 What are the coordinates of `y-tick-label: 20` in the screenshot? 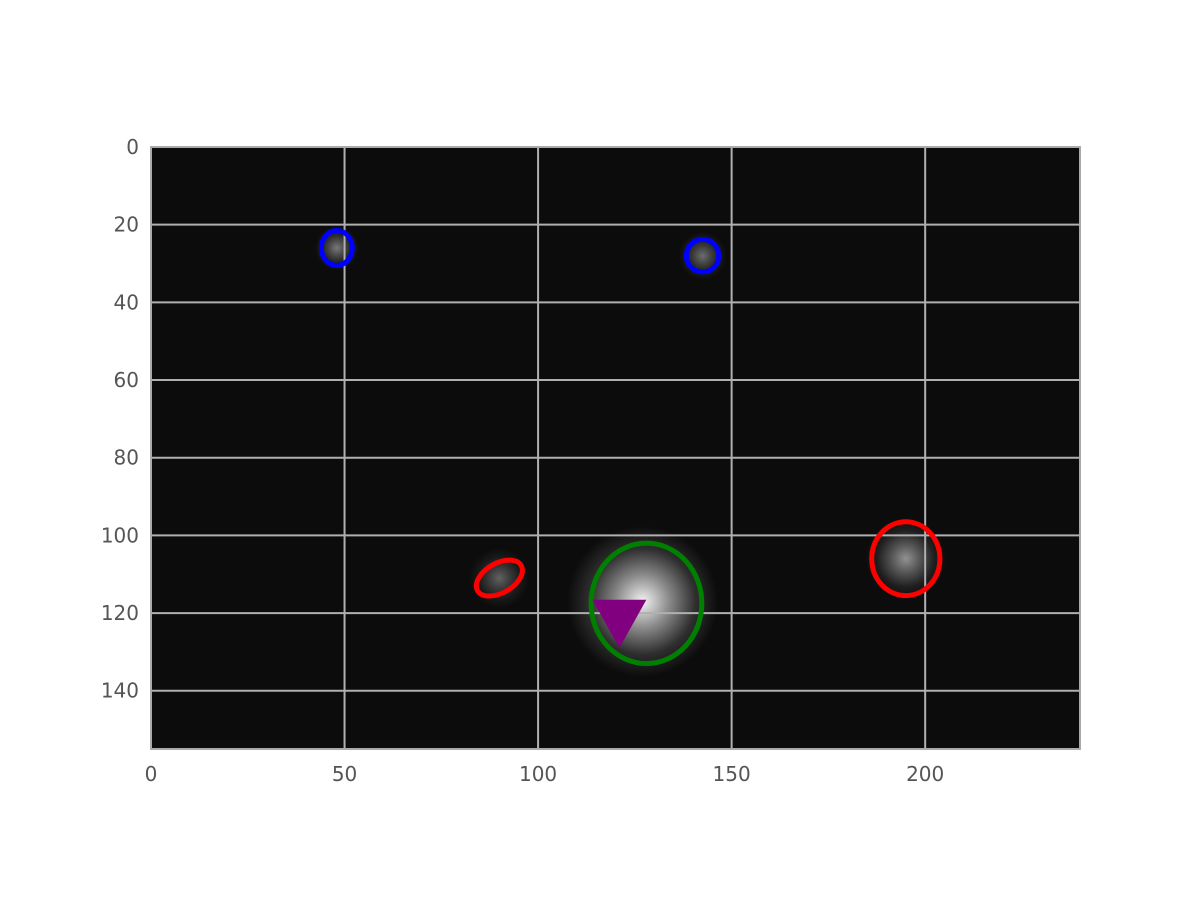 It's located at (126, 225).